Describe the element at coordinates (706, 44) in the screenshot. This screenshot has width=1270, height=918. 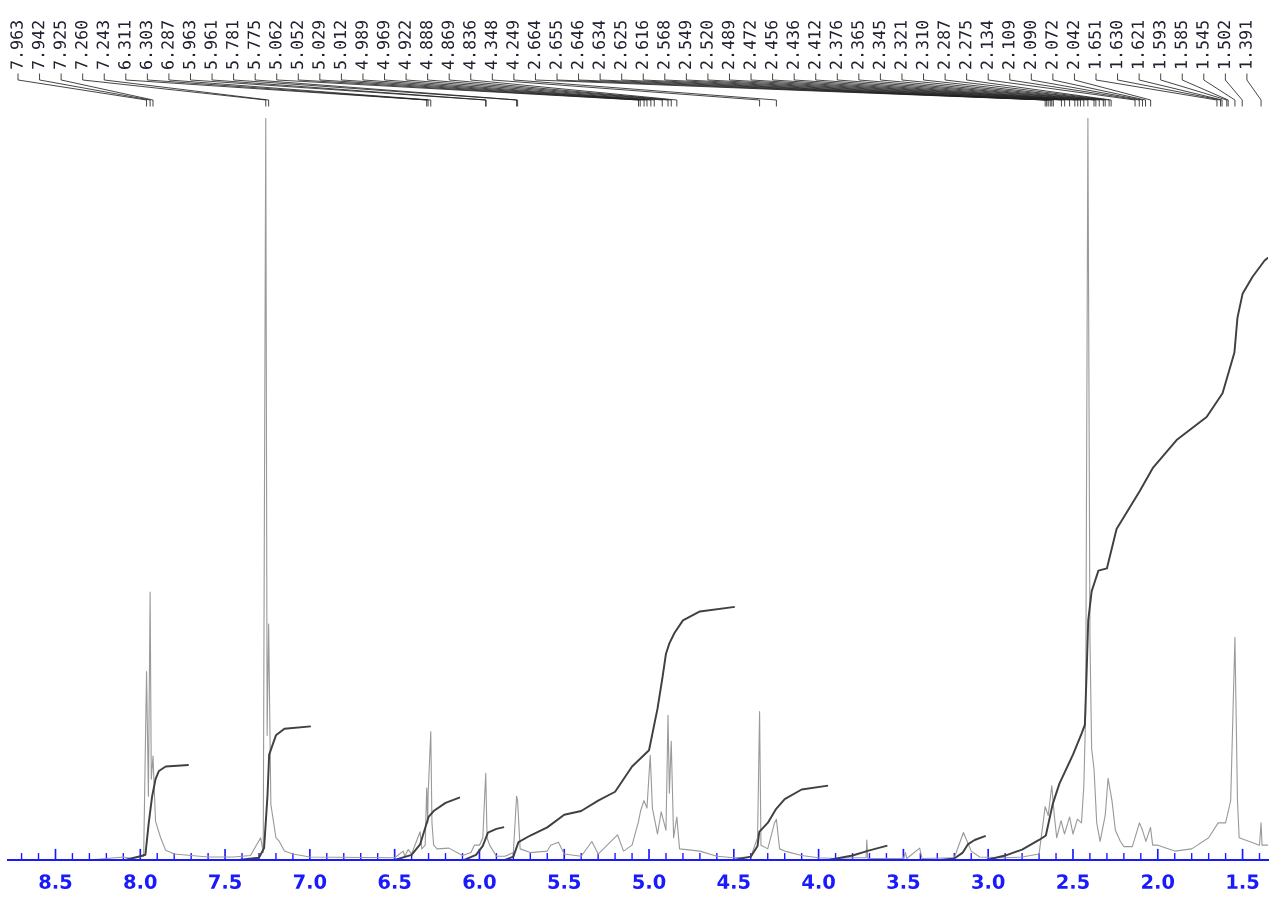
I see `annotation: 2.520` at that location.